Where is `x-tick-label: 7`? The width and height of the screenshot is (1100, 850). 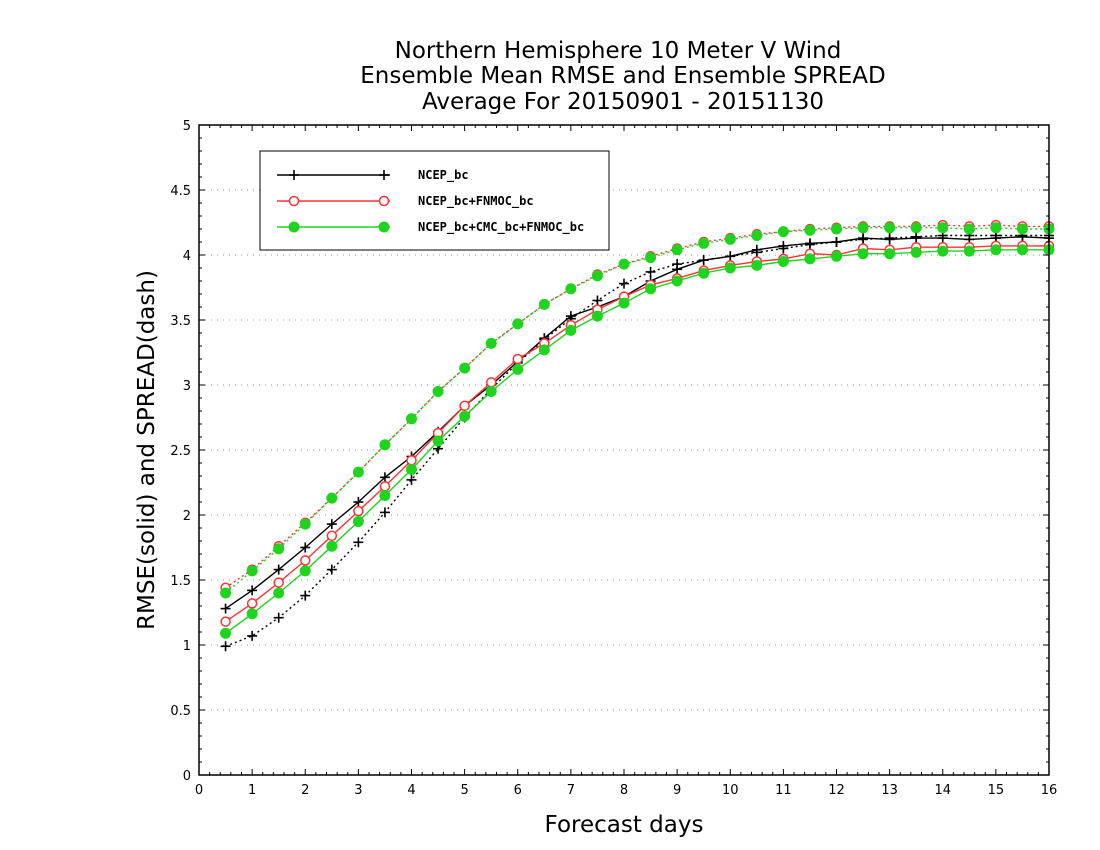
x-tick-label: 7 is located at coordinates (571, 790).